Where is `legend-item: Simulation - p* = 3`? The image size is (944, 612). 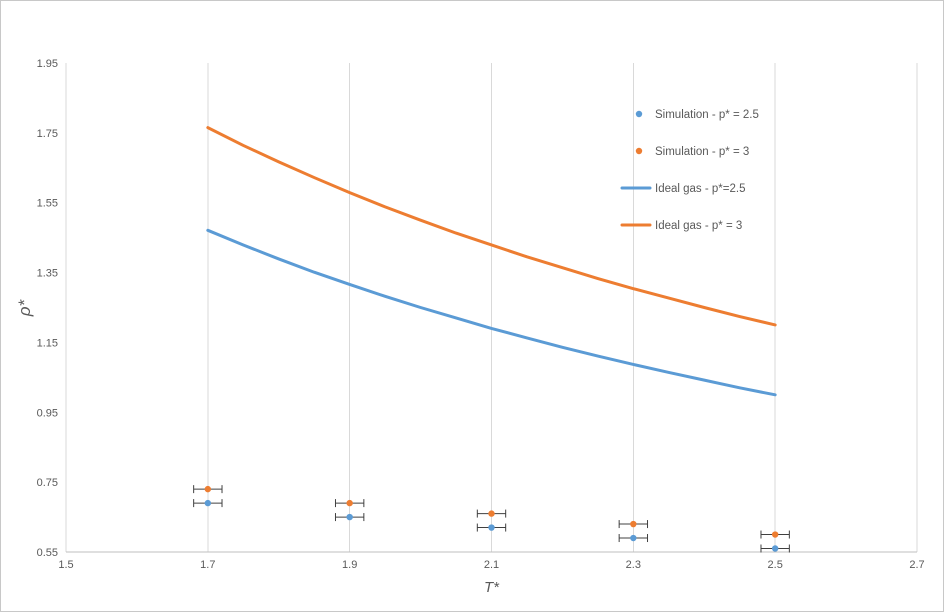
legend-item: Simulation - p* = 3 is located at coordinates (692, 152).